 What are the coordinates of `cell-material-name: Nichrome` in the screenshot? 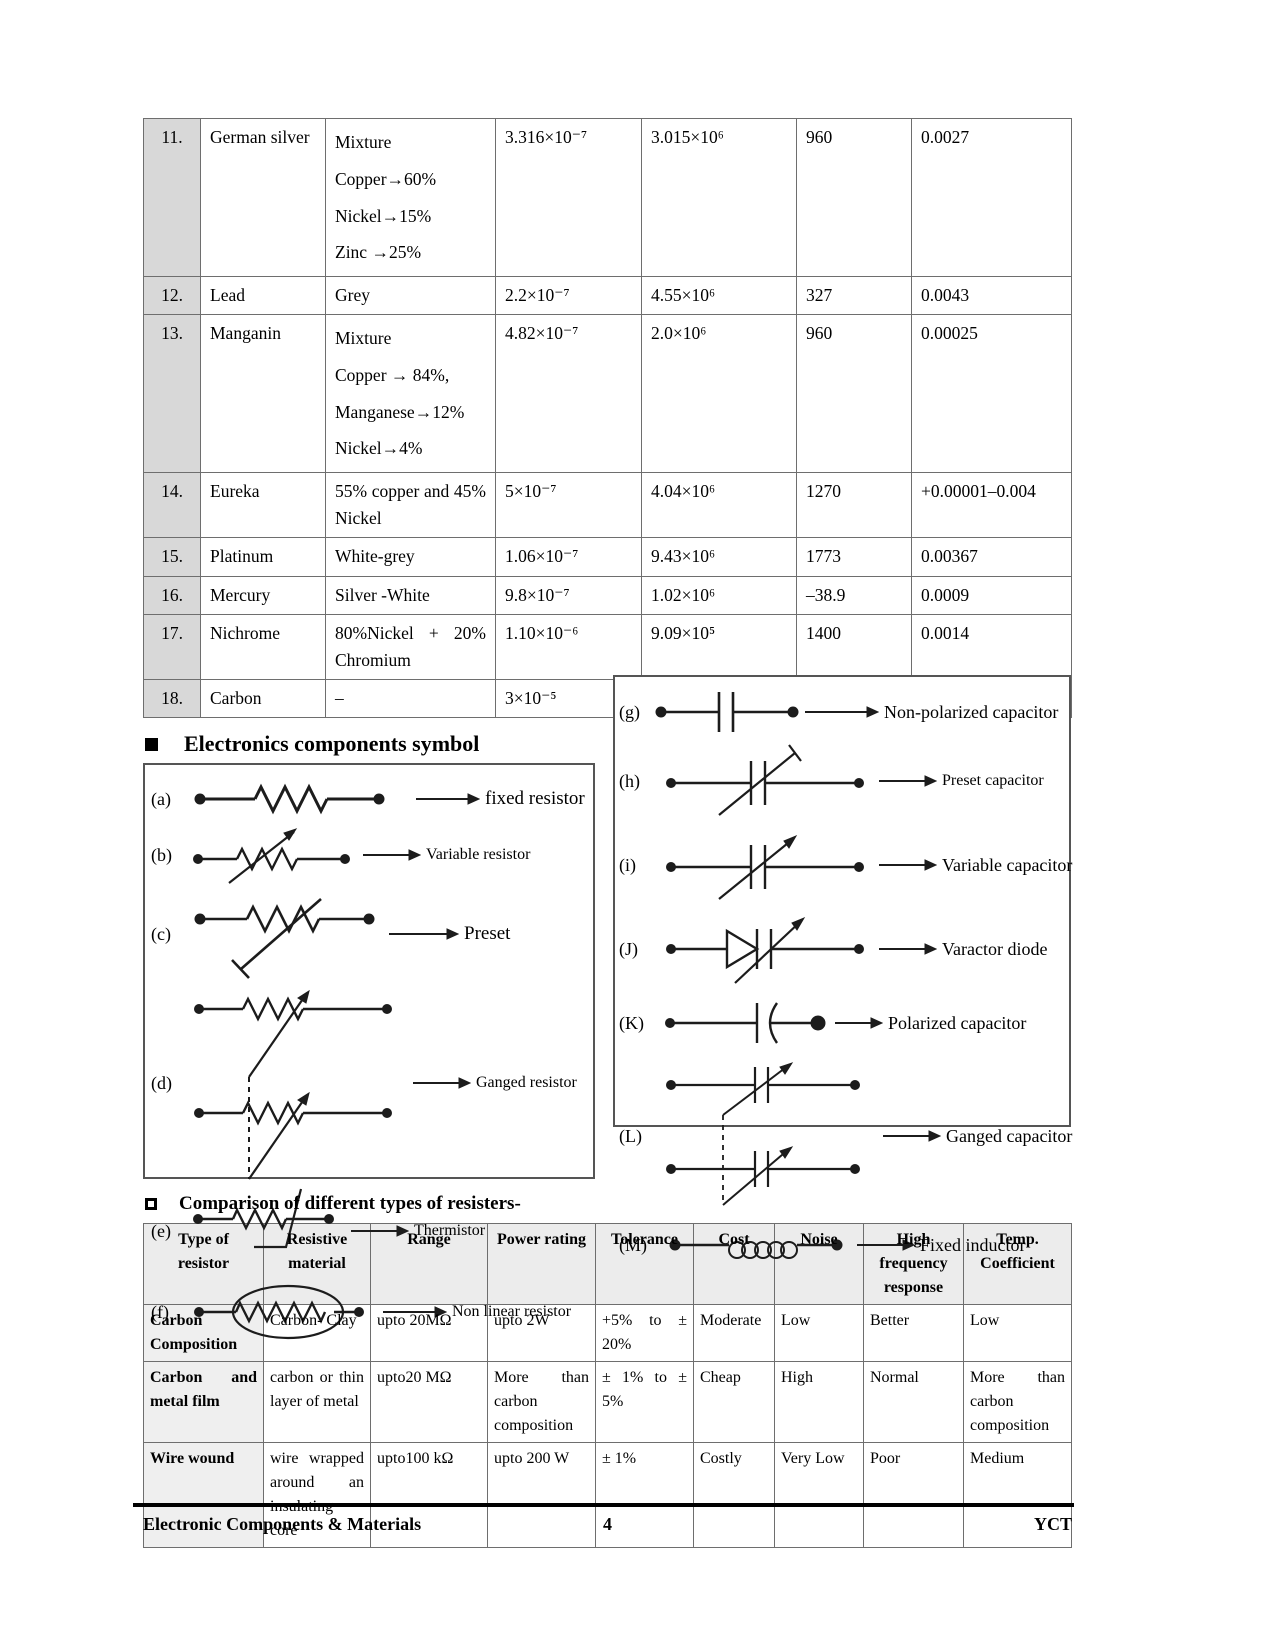 It's located at (263, 646).